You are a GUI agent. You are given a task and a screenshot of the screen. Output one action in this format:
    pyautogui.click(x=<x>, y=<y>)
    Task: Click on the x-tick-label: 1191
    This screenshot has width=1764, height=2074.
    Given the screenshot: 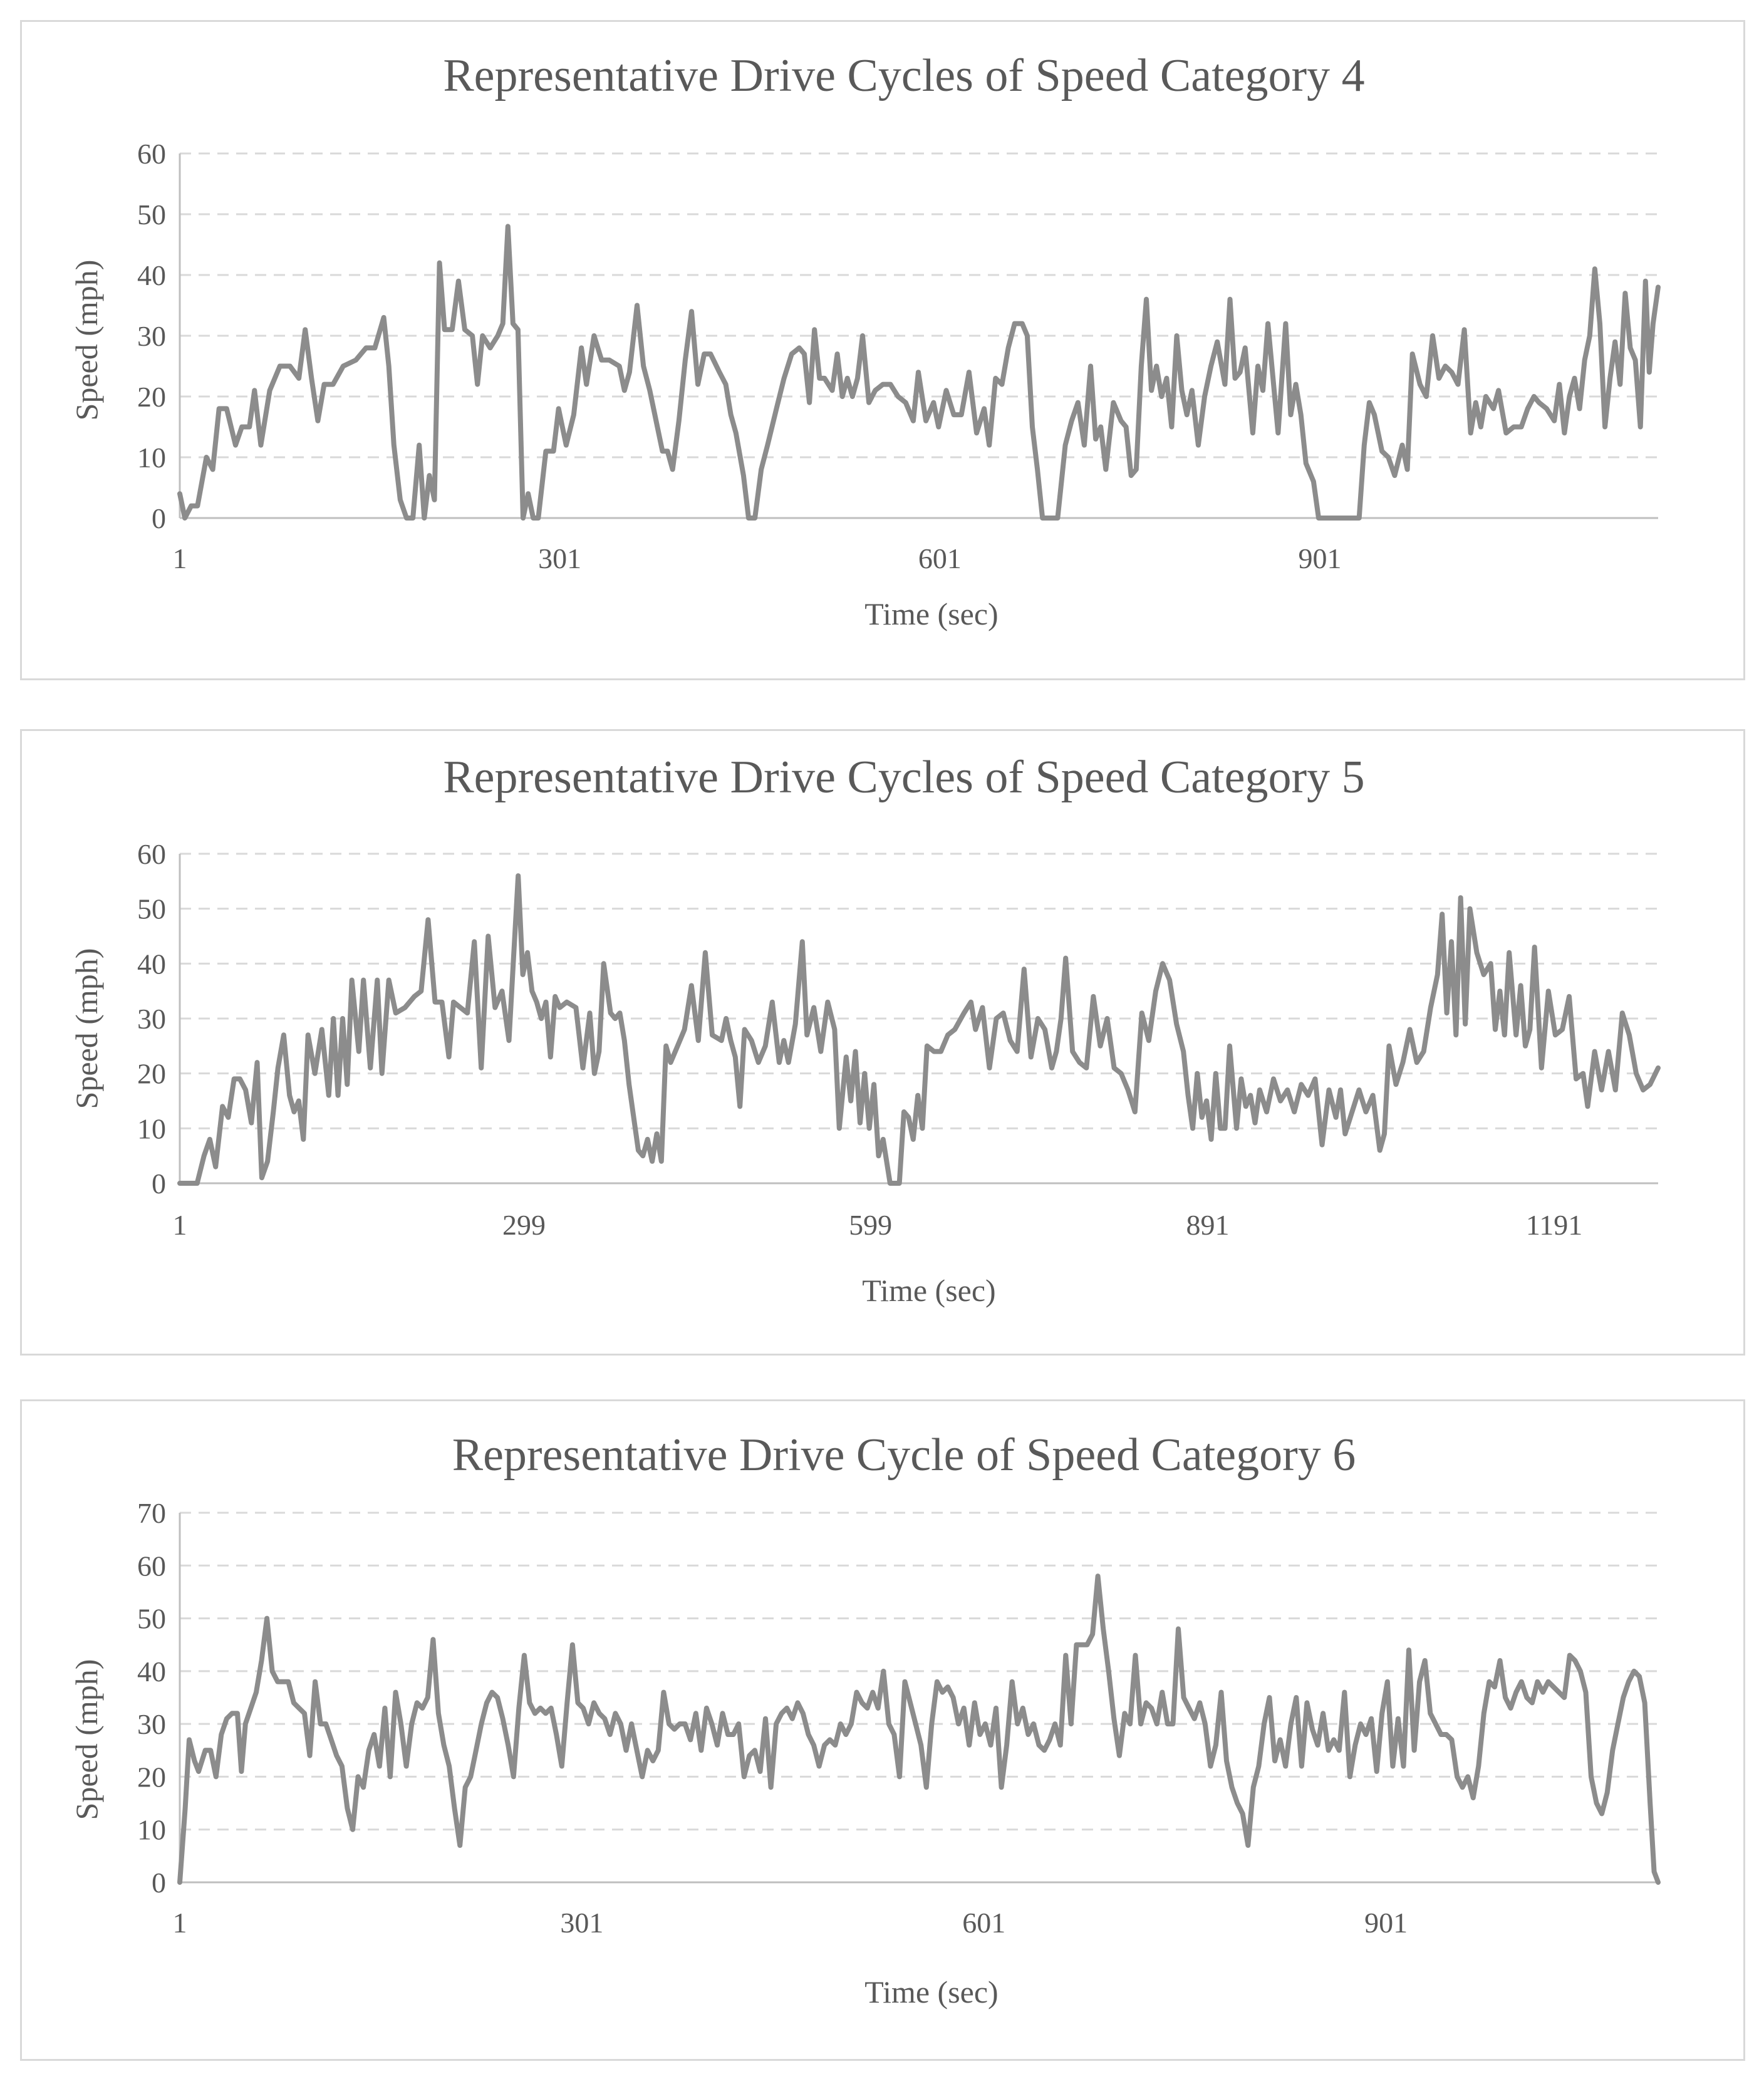 What is the action you would take?
    pyautogui.click(x=1554, y=1225)
    